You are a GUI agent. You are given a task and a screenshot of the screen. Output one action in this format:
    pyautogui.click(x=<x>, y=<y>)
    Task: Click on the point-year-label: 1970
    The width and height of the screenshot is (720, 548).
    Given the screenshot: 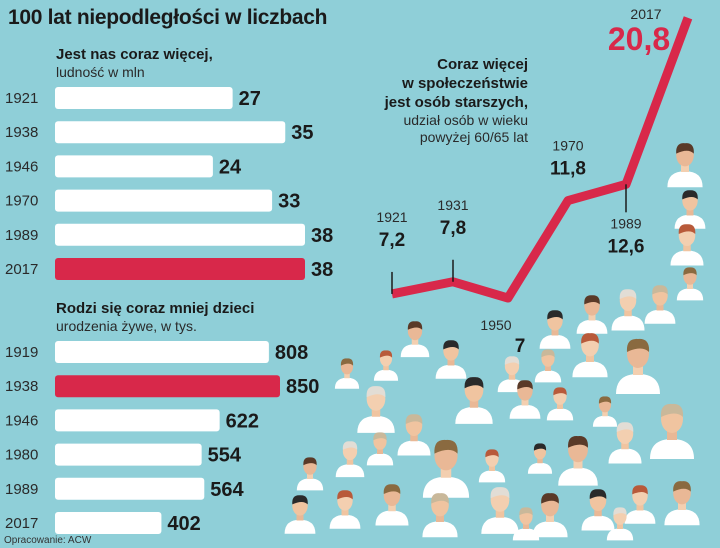 What is the action you would take?
    pyautogui.click(x=567, y=146)
    